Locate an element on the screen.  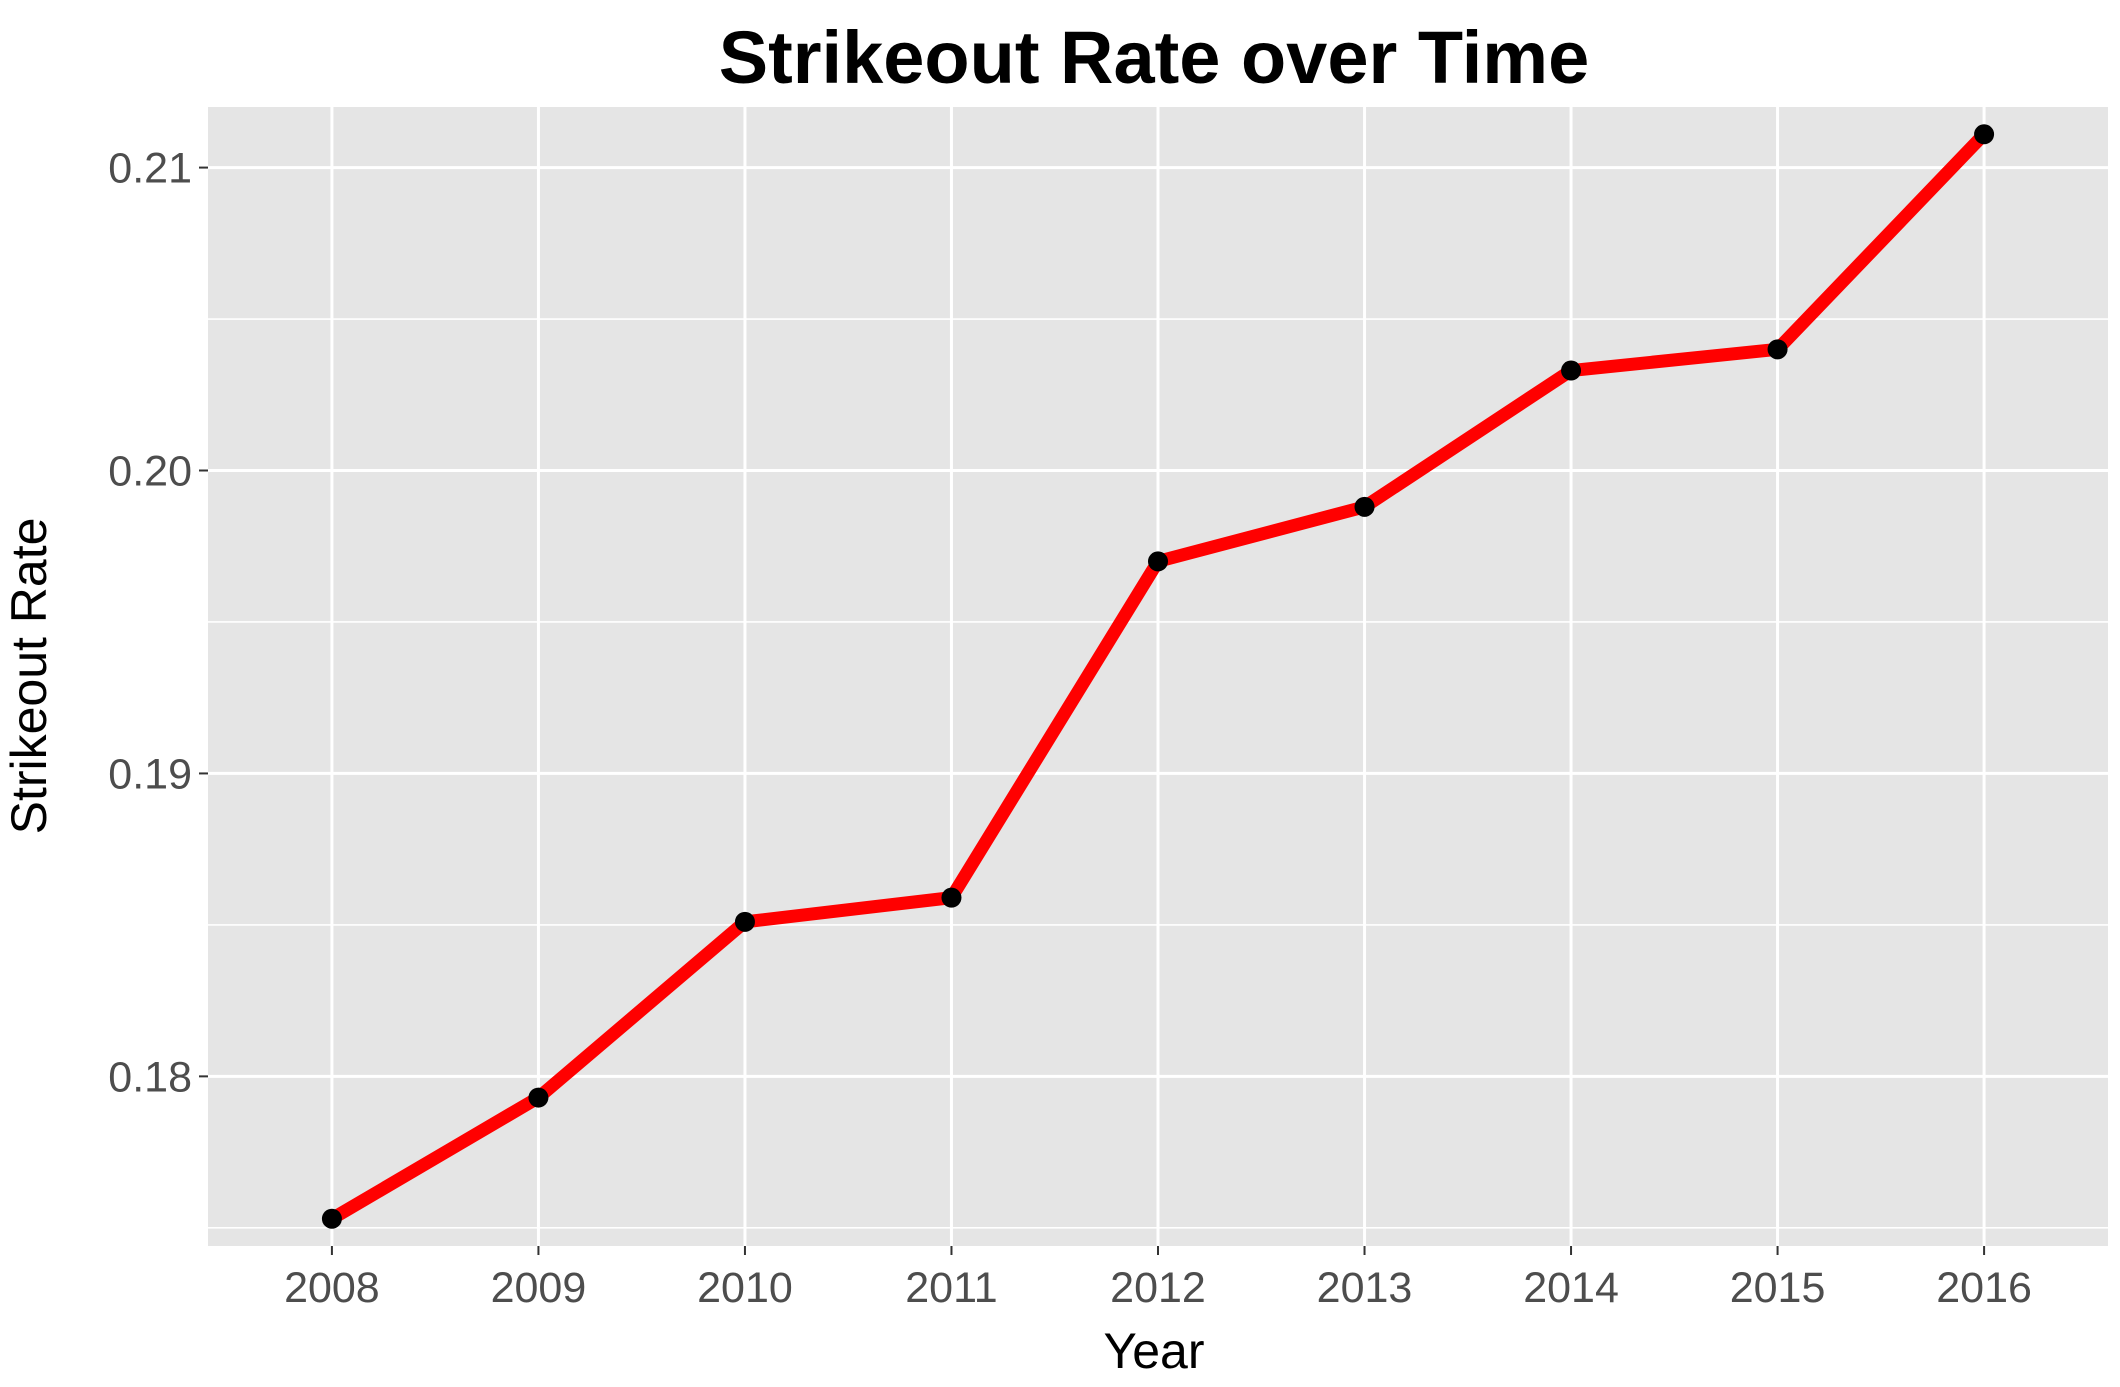
x-tick-label: 2010 is located at coordinates (745, 1288).